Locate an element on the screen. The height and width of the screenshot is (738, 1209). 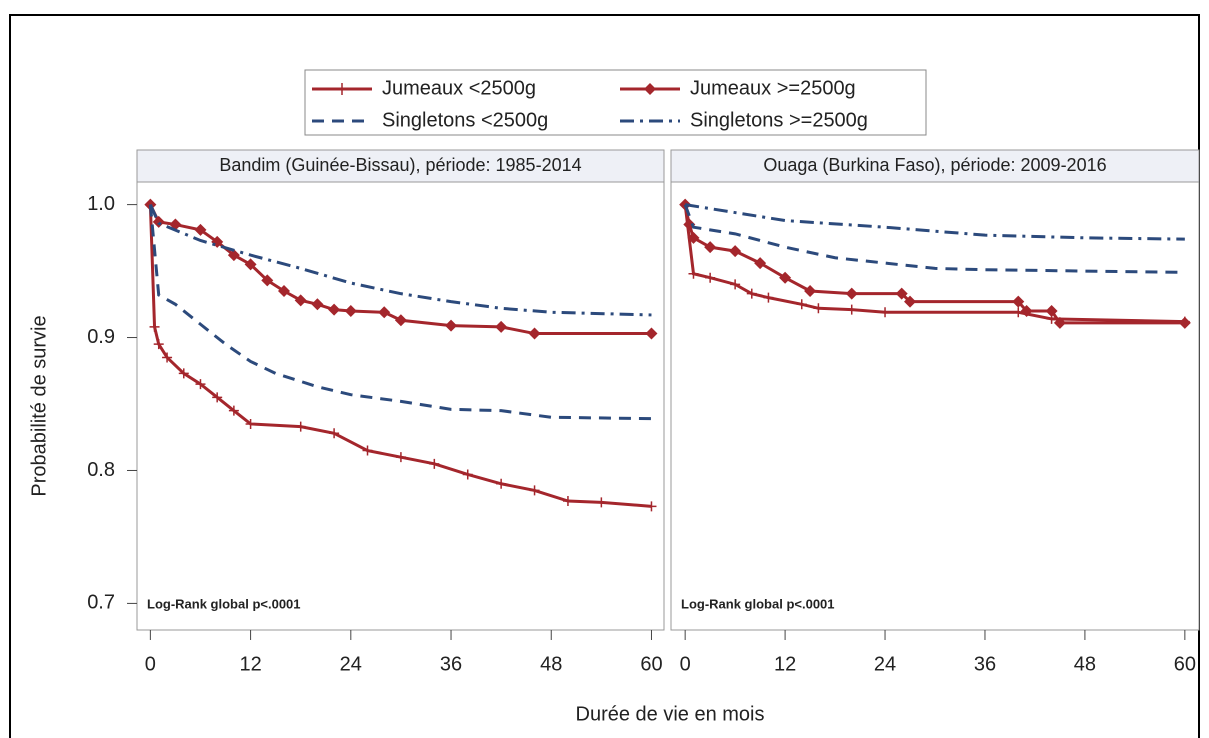
panel-header is located at coordinates (935, 166).